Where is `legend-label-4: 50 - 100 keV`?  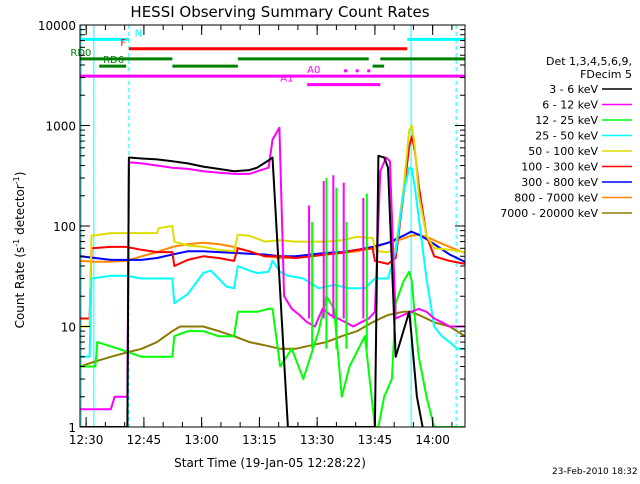 legend-label-4: 50 - 100 keV is located at coordinates (563, 151).